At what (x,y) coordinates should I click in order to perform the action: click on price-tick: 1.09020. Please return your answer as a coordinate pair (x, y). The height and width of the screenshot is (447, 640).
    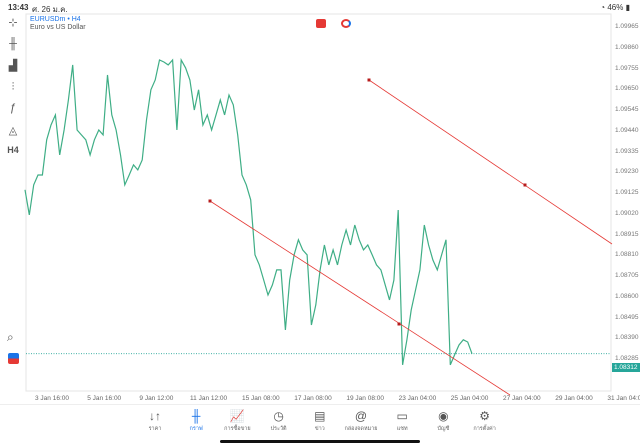
    Looking at the image, I should click on (627, 213).